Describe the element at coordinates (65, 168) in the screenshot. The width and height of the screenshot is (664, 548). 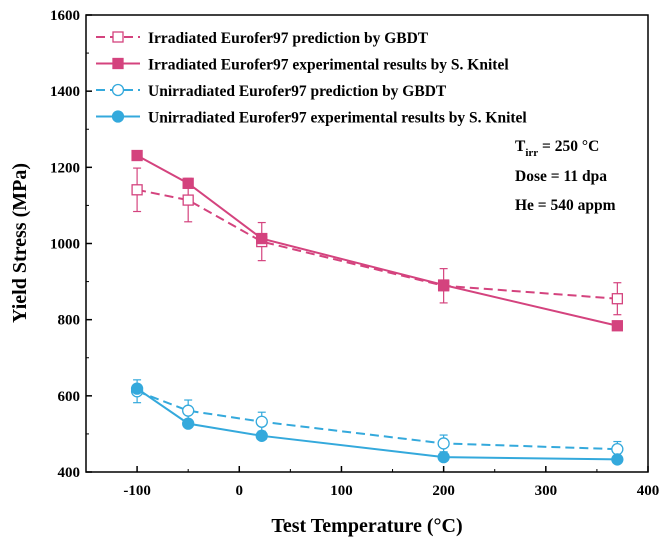
I see `y-tick-label: 1200` at that location.